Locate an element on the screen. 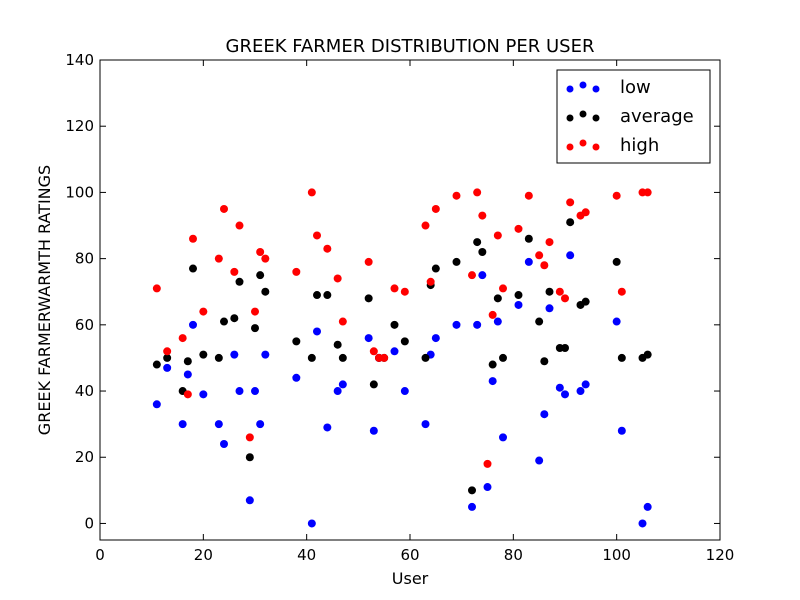 The height and width of the screenshot is (600, 800). legend-item-high: high is located at coordinates (612, 145).